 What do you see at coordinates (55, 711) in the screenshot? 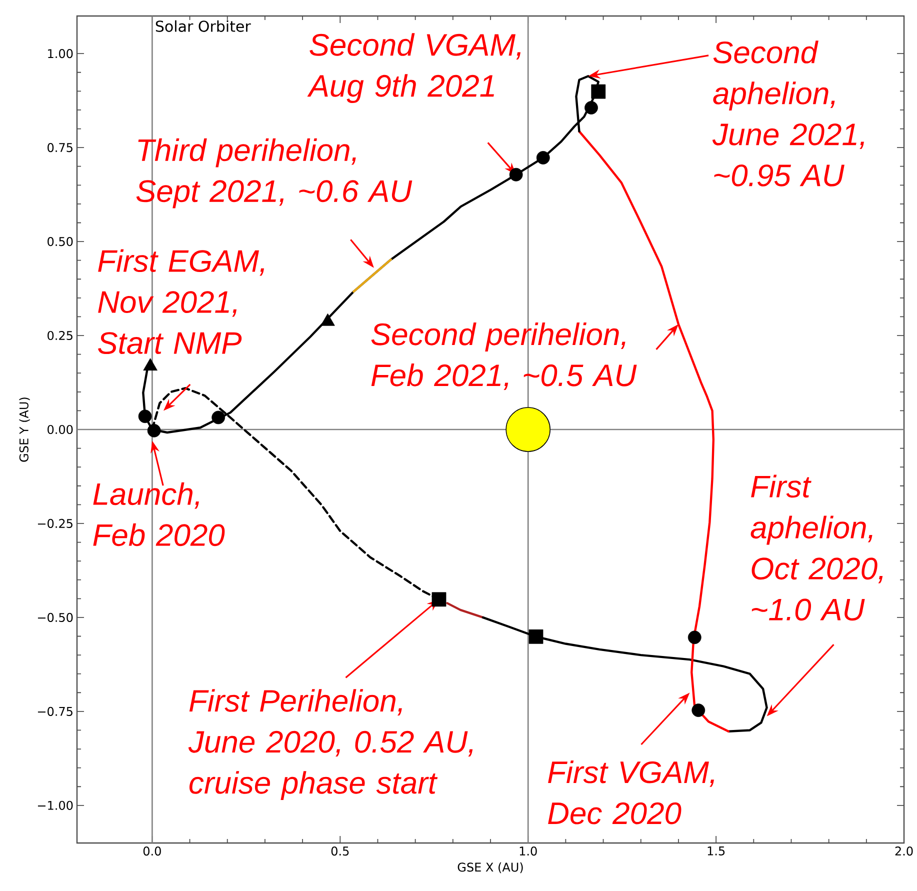
I see `y-tick-label: −0.75` at bounding box center [55, 711].